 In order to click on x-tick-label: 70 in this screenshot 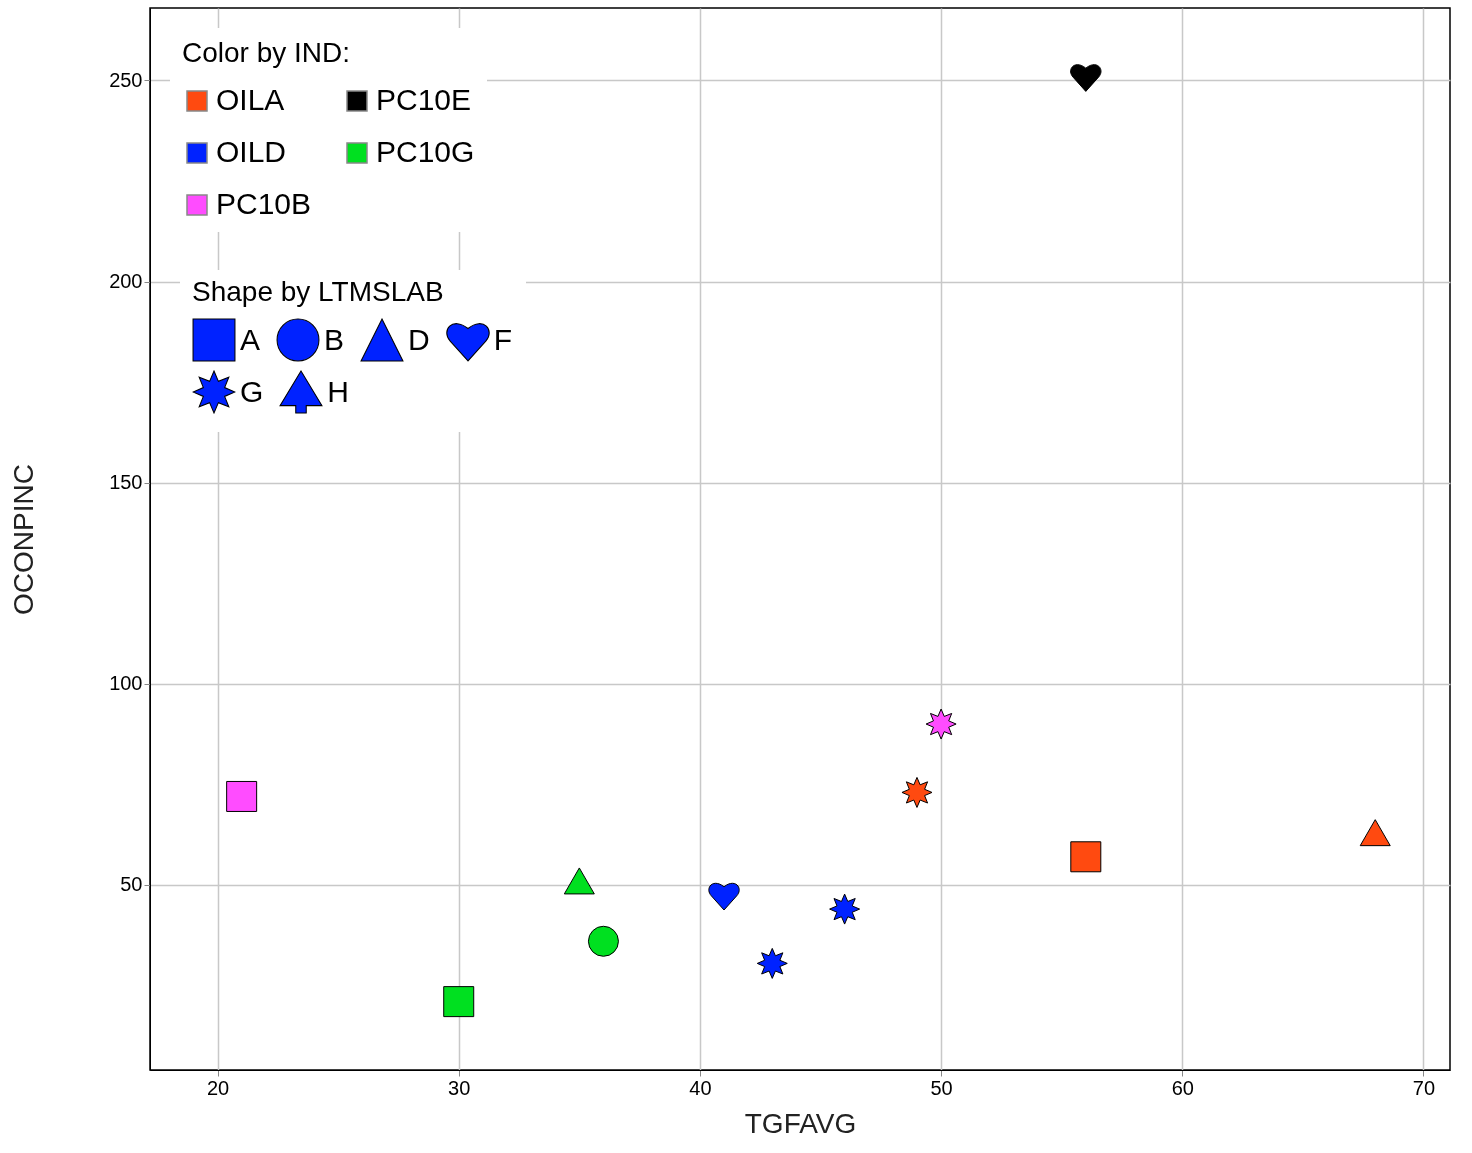, I will do `click(1424, 1087)`.